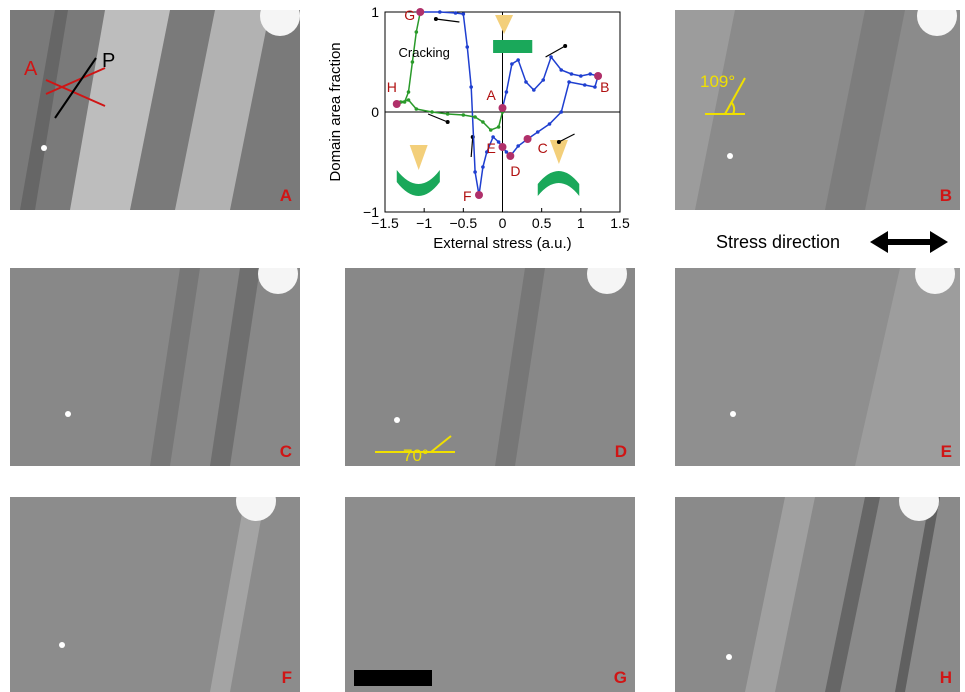 The width and height of the screenshot is (965, 692). Describe the element at coordinates (581, 223) in the screenshot. I see `x-tick-label: 1` at that location.